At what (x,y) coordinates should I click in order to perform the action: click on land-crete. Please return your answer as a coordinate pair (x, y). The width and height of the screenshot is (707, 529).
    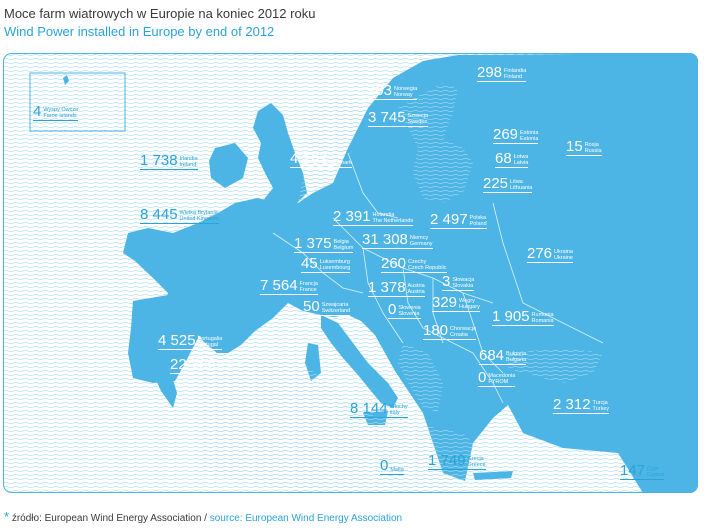
    Looking at the image, I should click on (493, 475).